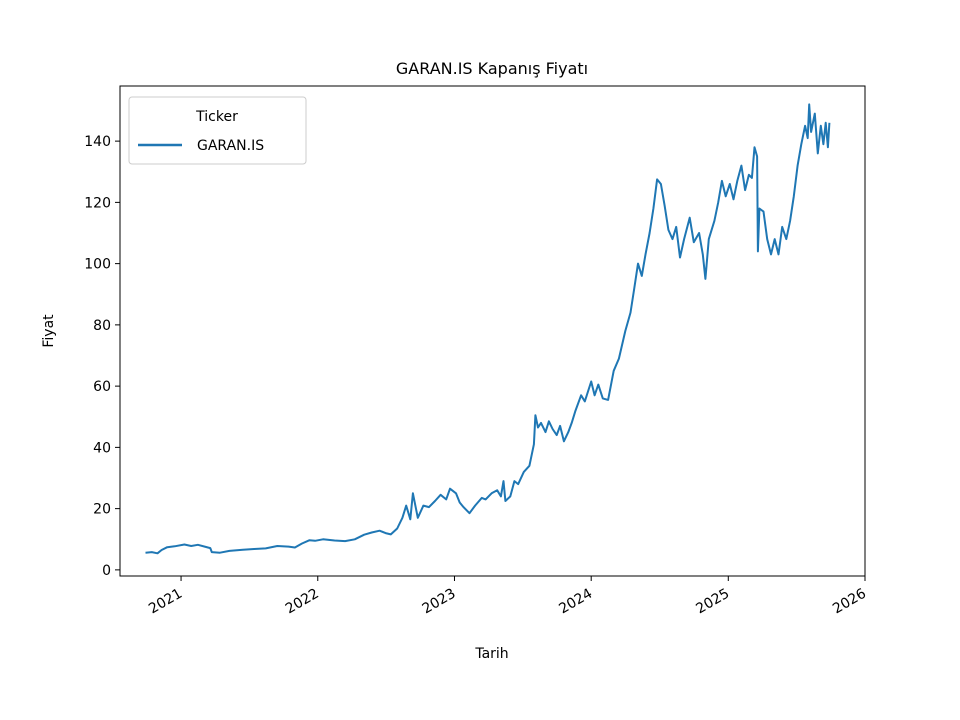 The image size is (960, 720). I want to click on legend-title: Ticker, so click(216, 117).